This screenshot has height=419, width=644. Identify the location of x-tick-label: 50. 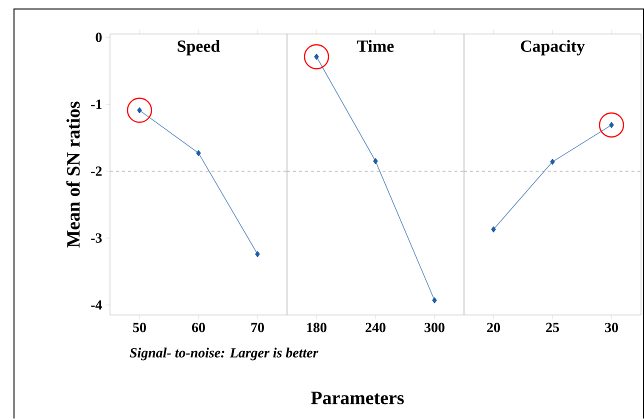
(139, 327).